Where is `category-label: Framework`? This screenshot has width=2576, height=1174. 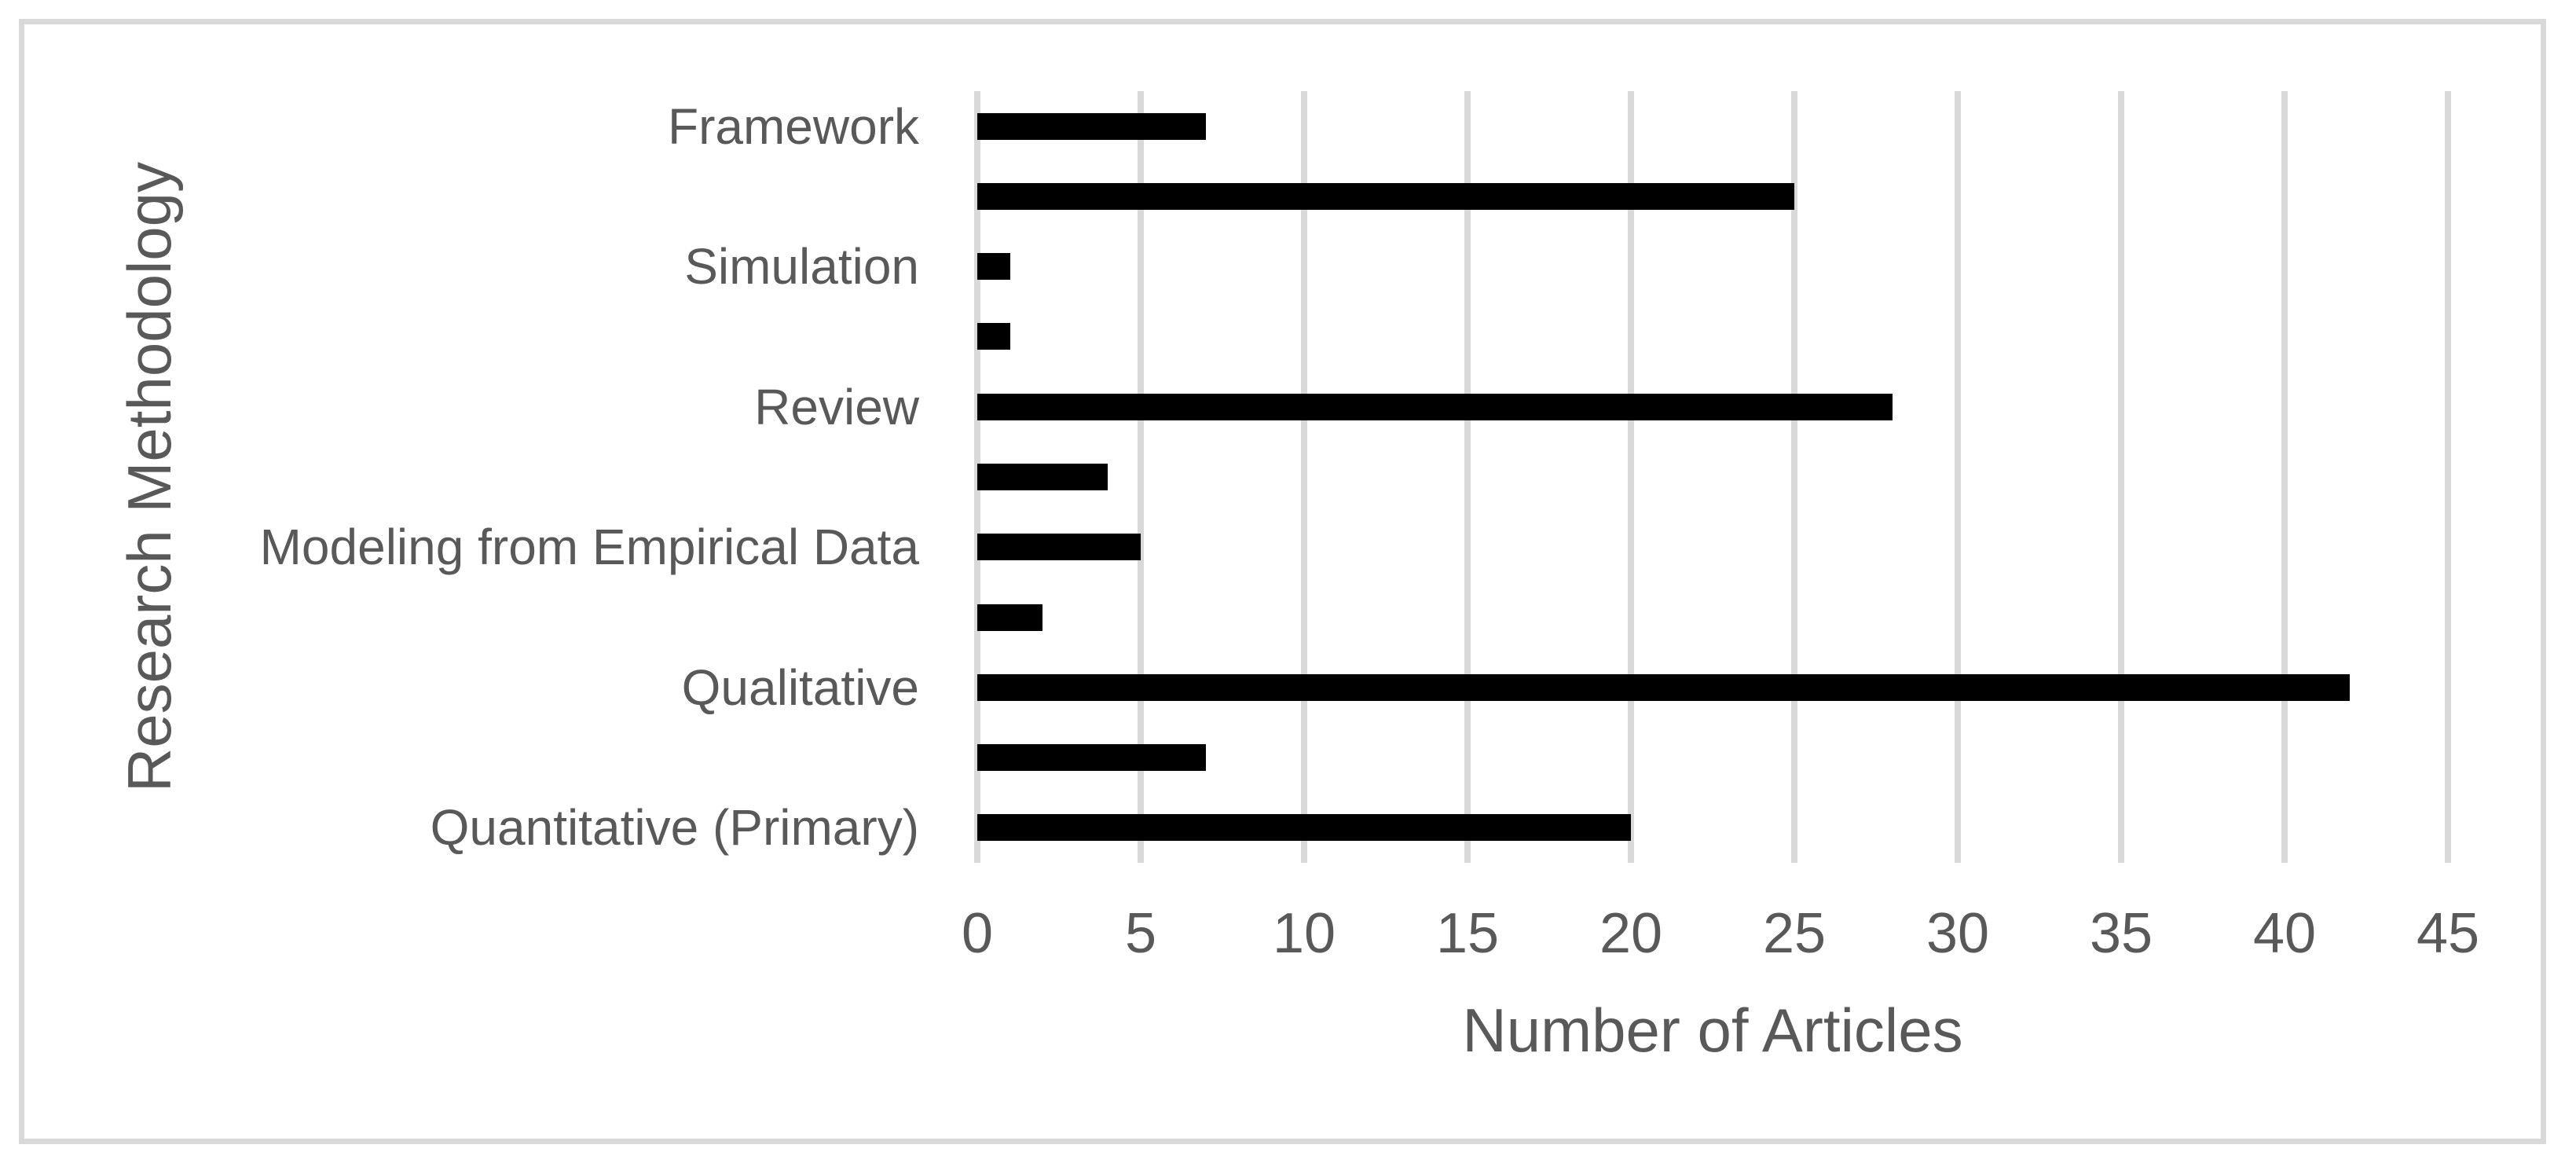
category-label: Framework is located at coordinates (793, 126).